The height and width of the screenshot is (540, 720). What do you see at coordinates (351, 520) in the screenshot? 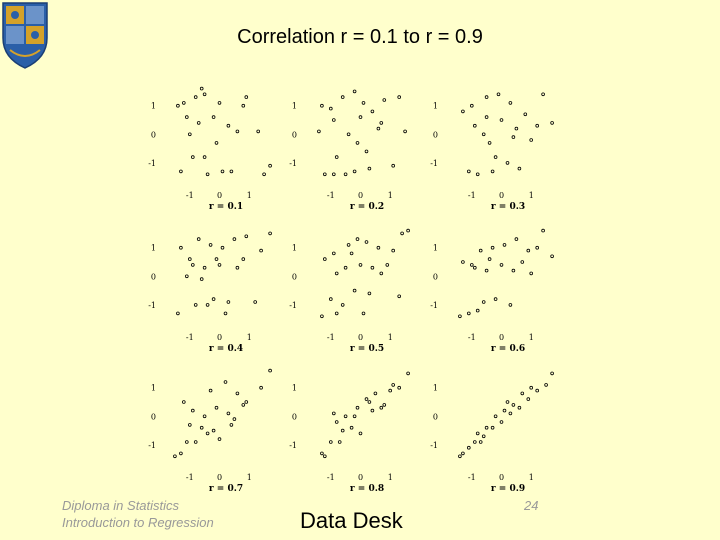
I see `footer-data-desk: Data Desk` at bounding box center [351, 520].